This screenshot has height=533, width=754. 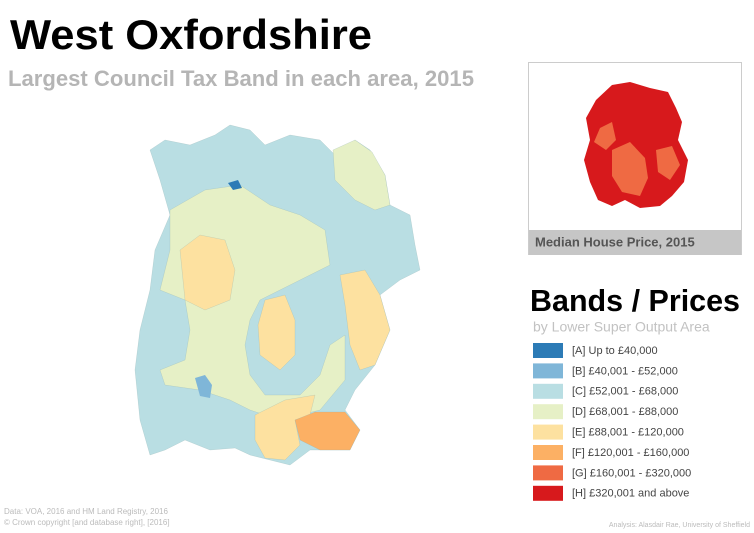 What do you see at coordinates (636, 145) in the screenshot?
I see `inset-map` at bounding box center [636, 145].